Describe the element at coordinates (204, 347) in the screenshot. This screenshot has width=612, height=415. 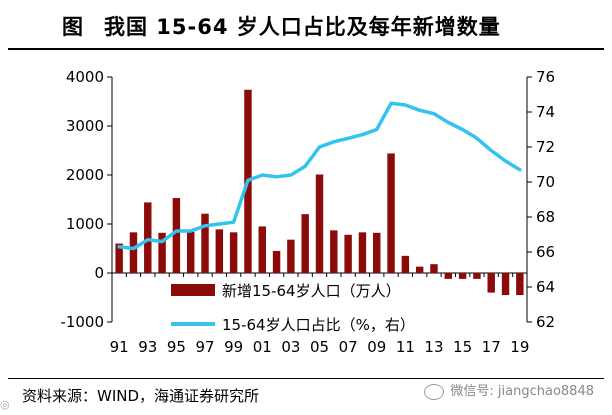
I see `x-tick-label: 97` at that location.